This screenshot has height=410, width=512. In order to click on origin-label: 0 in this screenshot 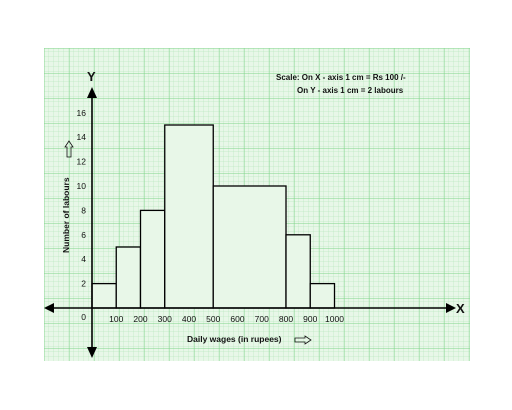, I will do `click(83, 317)`.